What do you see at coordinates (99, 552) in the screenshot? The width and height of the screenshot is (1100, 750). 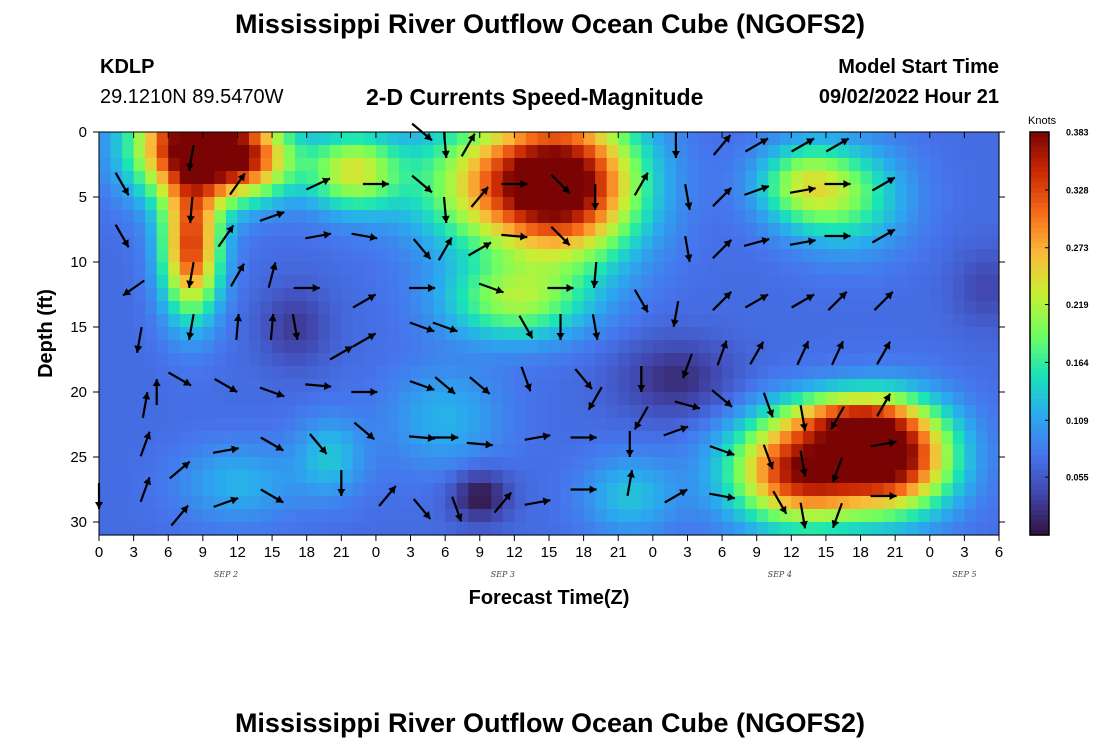 I see `x-tick-label: 0` at bounding box center [99, 552].